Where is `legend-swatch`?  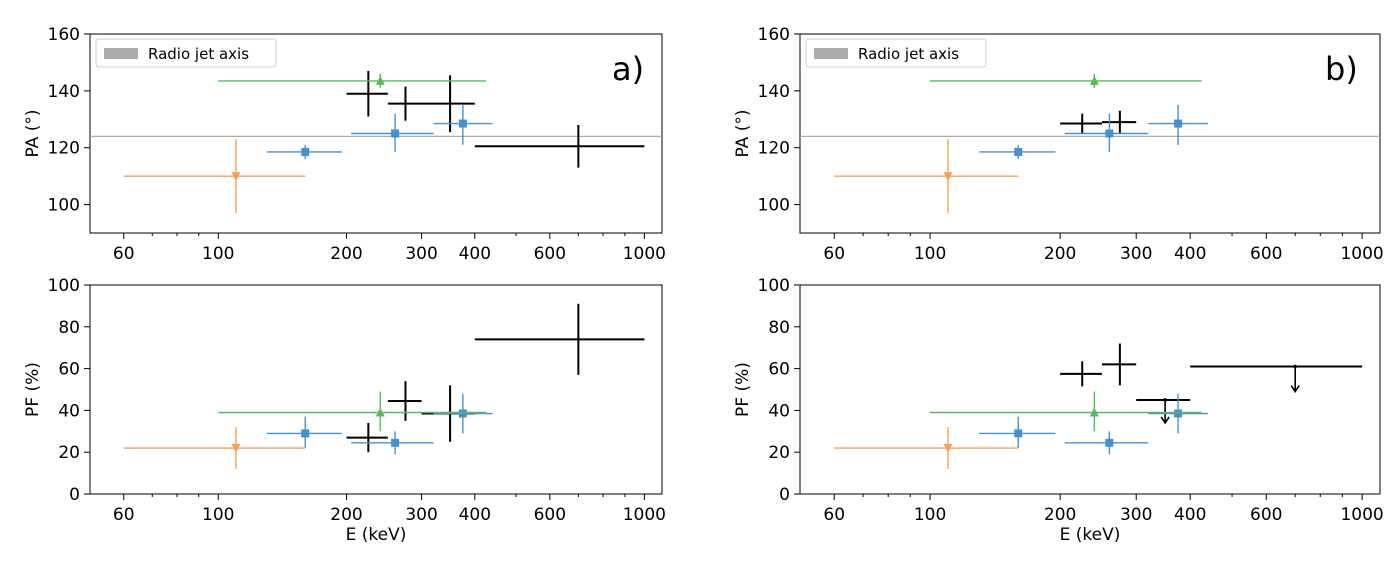 legend-swatch is located at coordinates (121, 53).